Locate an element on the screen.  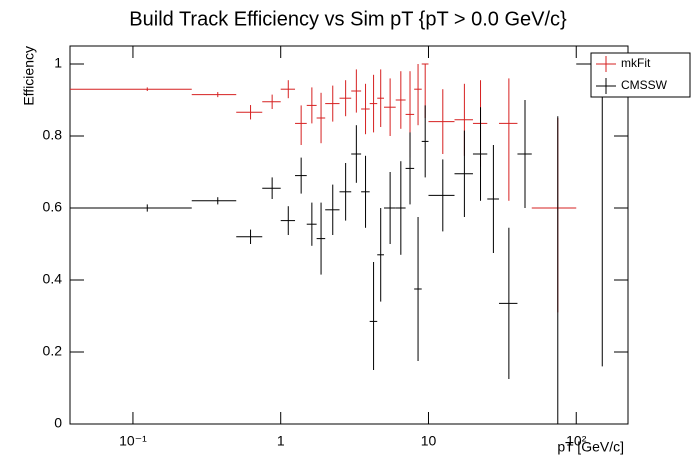
y-axis-label: Efficiency is located at coordinates (29, 76).